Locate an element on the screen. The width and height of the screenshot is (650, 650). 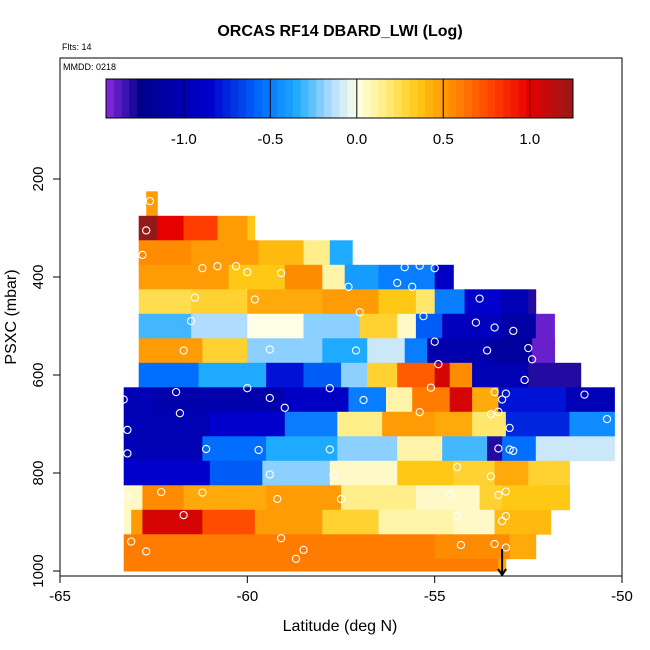
y-axis: 200 400 600 800 1000 is located at coordinates (45, 377).